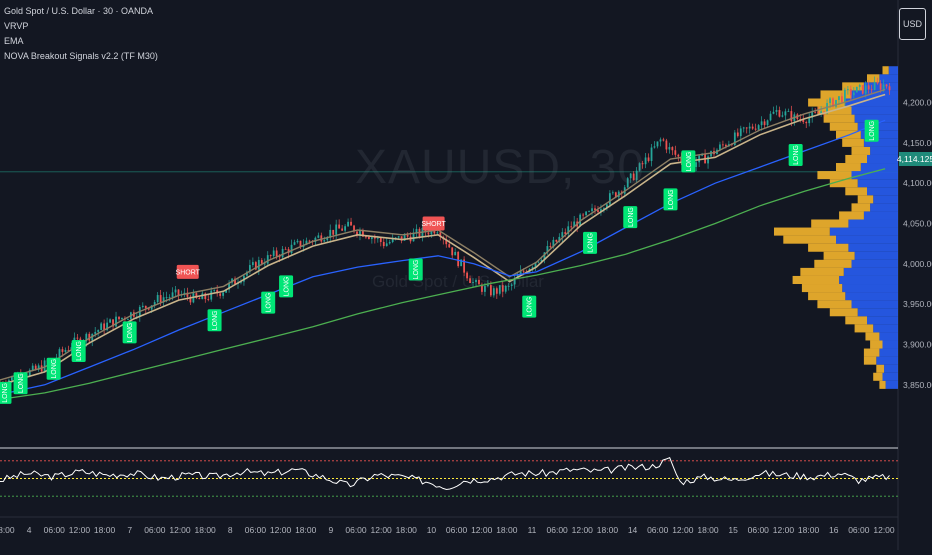 The image size is (932, 555). Describe the element at coordinates (917, 183) in the screenshot. I see `y-tick-label: 4,100.000` at that location.